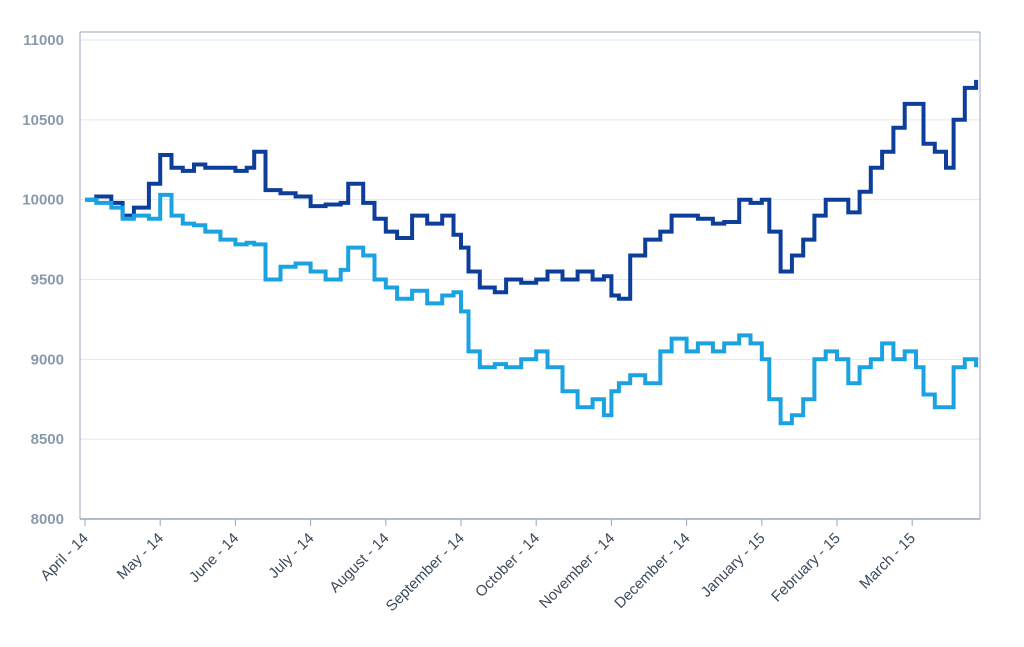 The width and height of the screenshot is (1024, 647). I want to click on y-tick-label: 9500, so click(47, 280).